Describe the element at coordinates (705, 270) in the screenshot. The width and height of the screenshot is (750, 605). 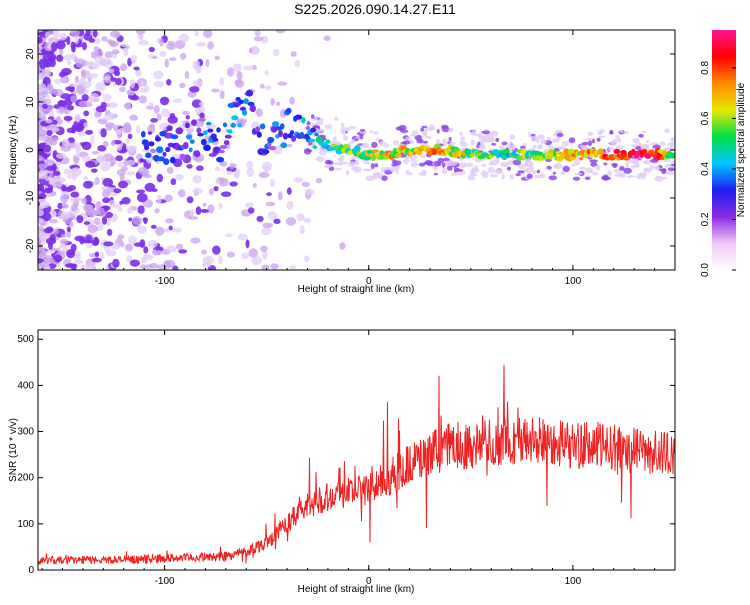
I see `colorbar-tick-label: 0.0` at that location.